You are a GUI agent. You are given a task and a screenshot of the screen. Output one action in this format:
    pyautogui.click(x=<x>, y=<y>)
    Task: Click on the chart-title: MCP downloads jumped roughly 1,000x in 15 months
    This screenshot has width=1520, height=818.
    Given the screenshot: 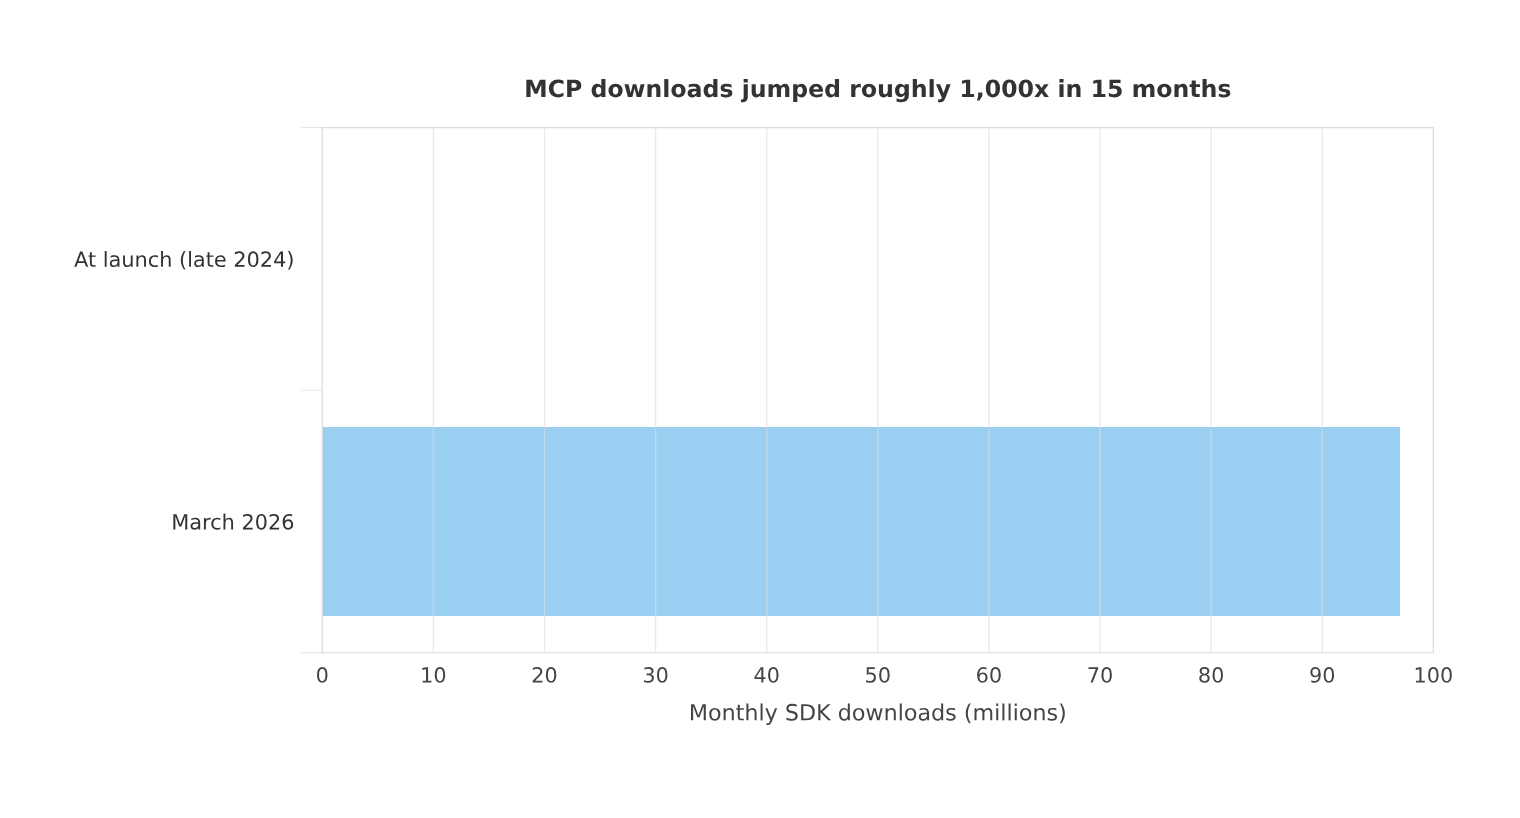 What is the action you would take?
    pyautogui.click(x=878, y=91)
    